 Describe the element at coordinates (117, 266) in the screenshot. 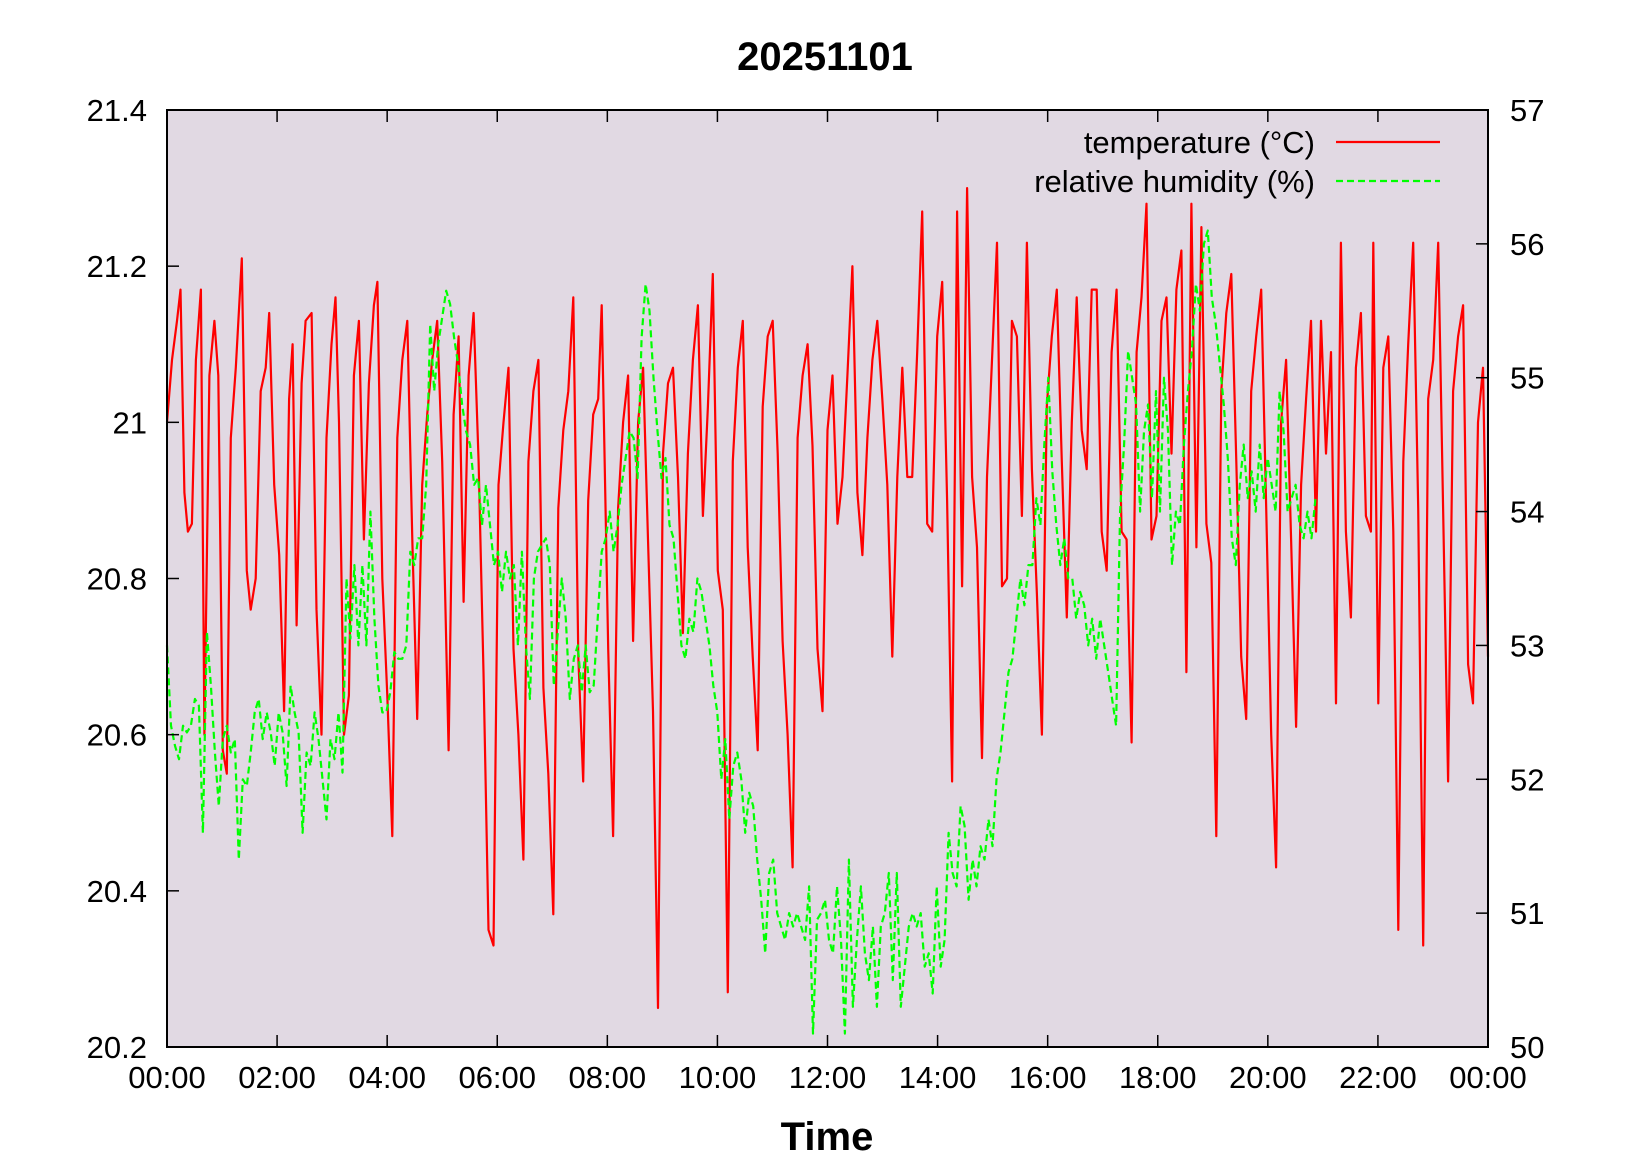

I see `y-tick-label: 21.2` at that location.